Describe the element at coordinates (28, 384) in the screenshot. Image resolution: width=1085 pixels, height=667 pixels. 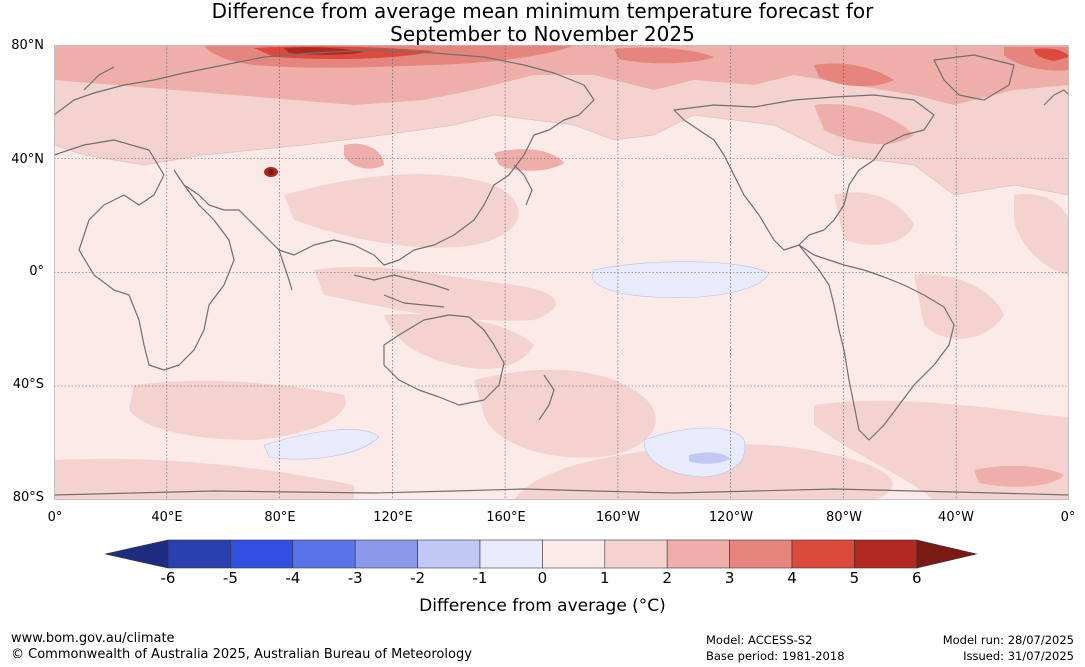
I see `lat-label-40s: 40°S` at that location.